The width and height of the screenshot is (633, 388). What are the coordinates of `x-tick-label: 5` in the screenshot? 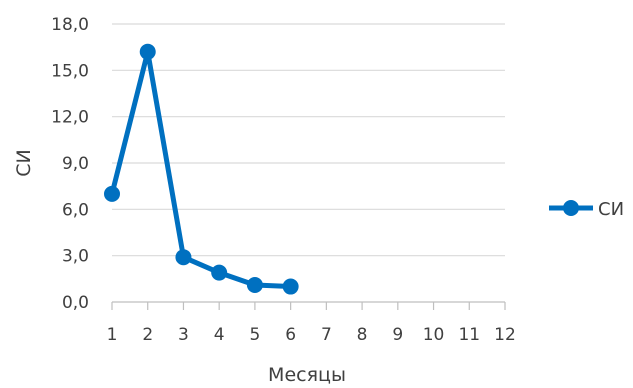 It's located at (254, 335).